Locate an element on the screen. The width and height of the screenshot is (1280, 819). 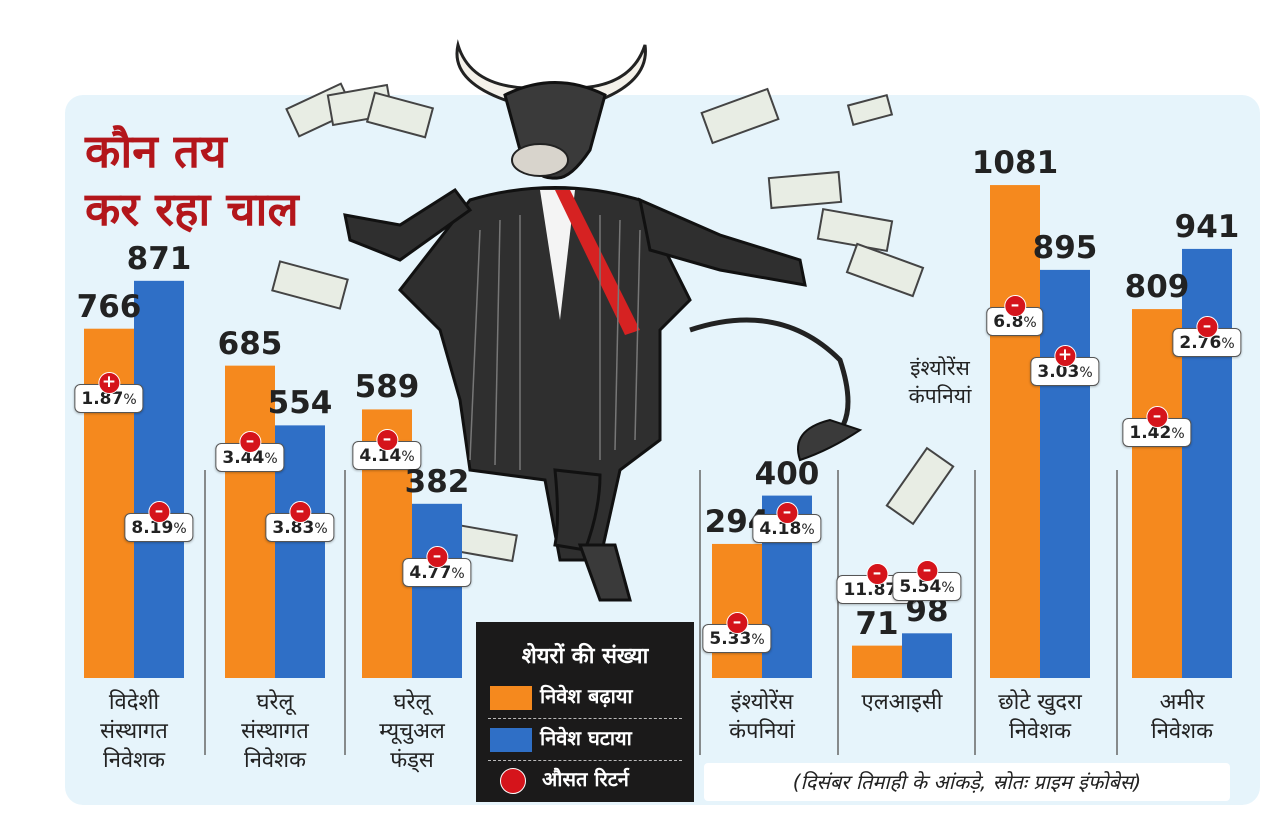
average-return-label: –4.18% is located at coordinates (787, 522).